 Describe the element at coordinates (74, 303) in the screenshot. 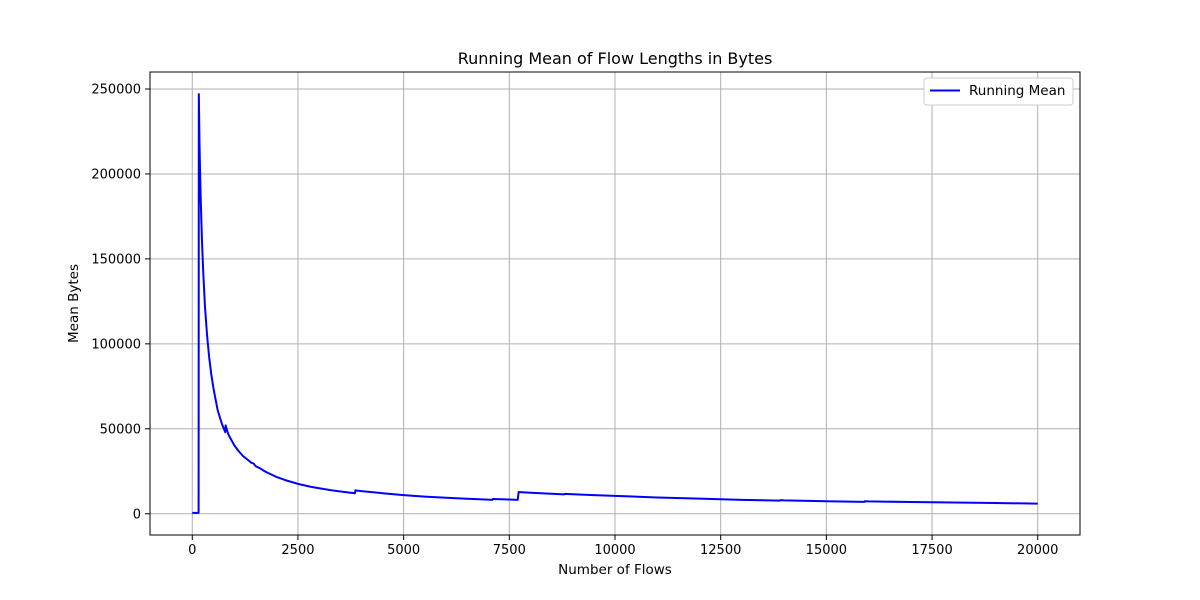

I see `y-axis-label: Mean Bytes` at that location.